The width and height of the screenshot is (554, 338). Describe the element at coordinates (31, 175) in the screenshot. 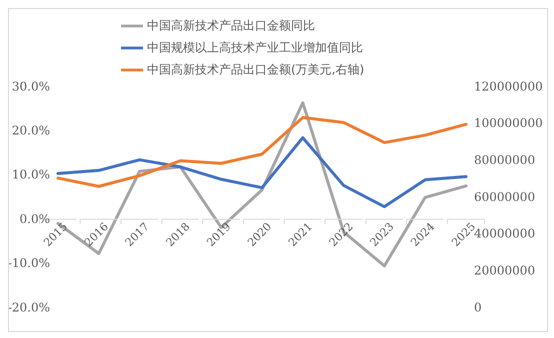

I see `y-tick-label: 10.0%` at that location.